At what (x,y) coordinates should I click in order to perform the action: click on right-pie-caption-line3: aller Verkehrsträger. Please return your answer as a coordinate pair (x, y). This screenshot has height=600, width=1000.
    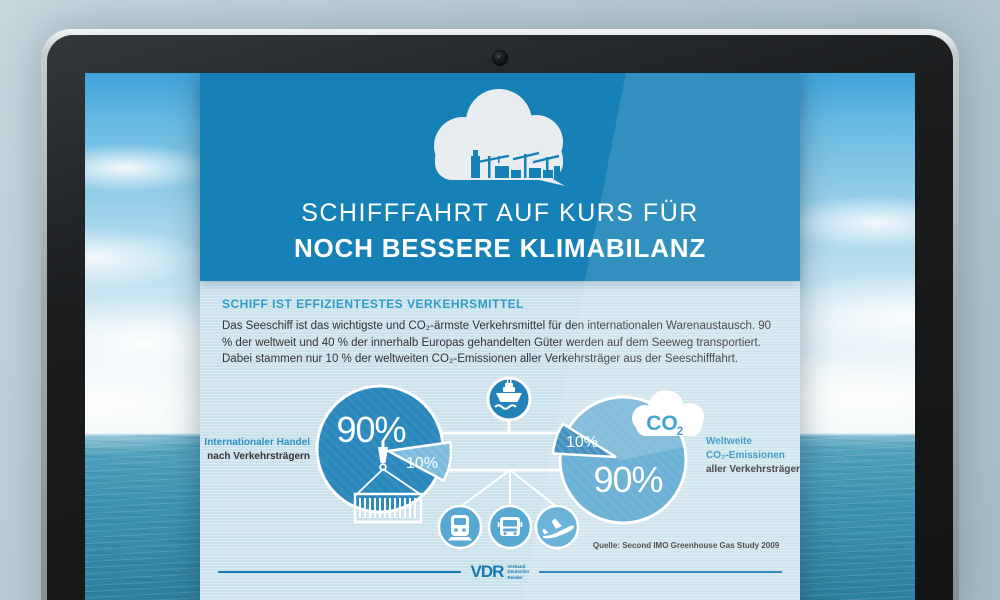
    Looking at the image, I should click on (753, 469).